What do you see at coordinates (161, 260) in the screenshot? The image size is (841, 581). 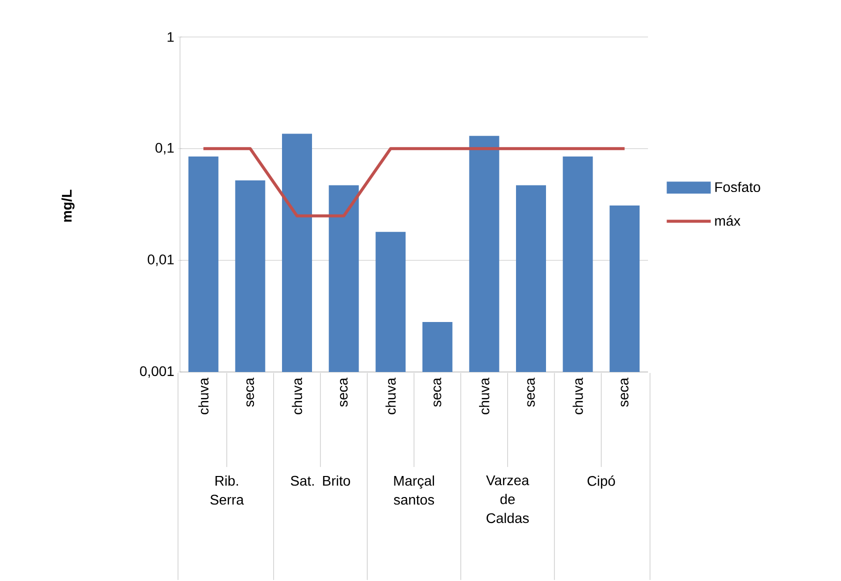 I see `y-tick-label: 0,01` at bounding box center [161, 260].